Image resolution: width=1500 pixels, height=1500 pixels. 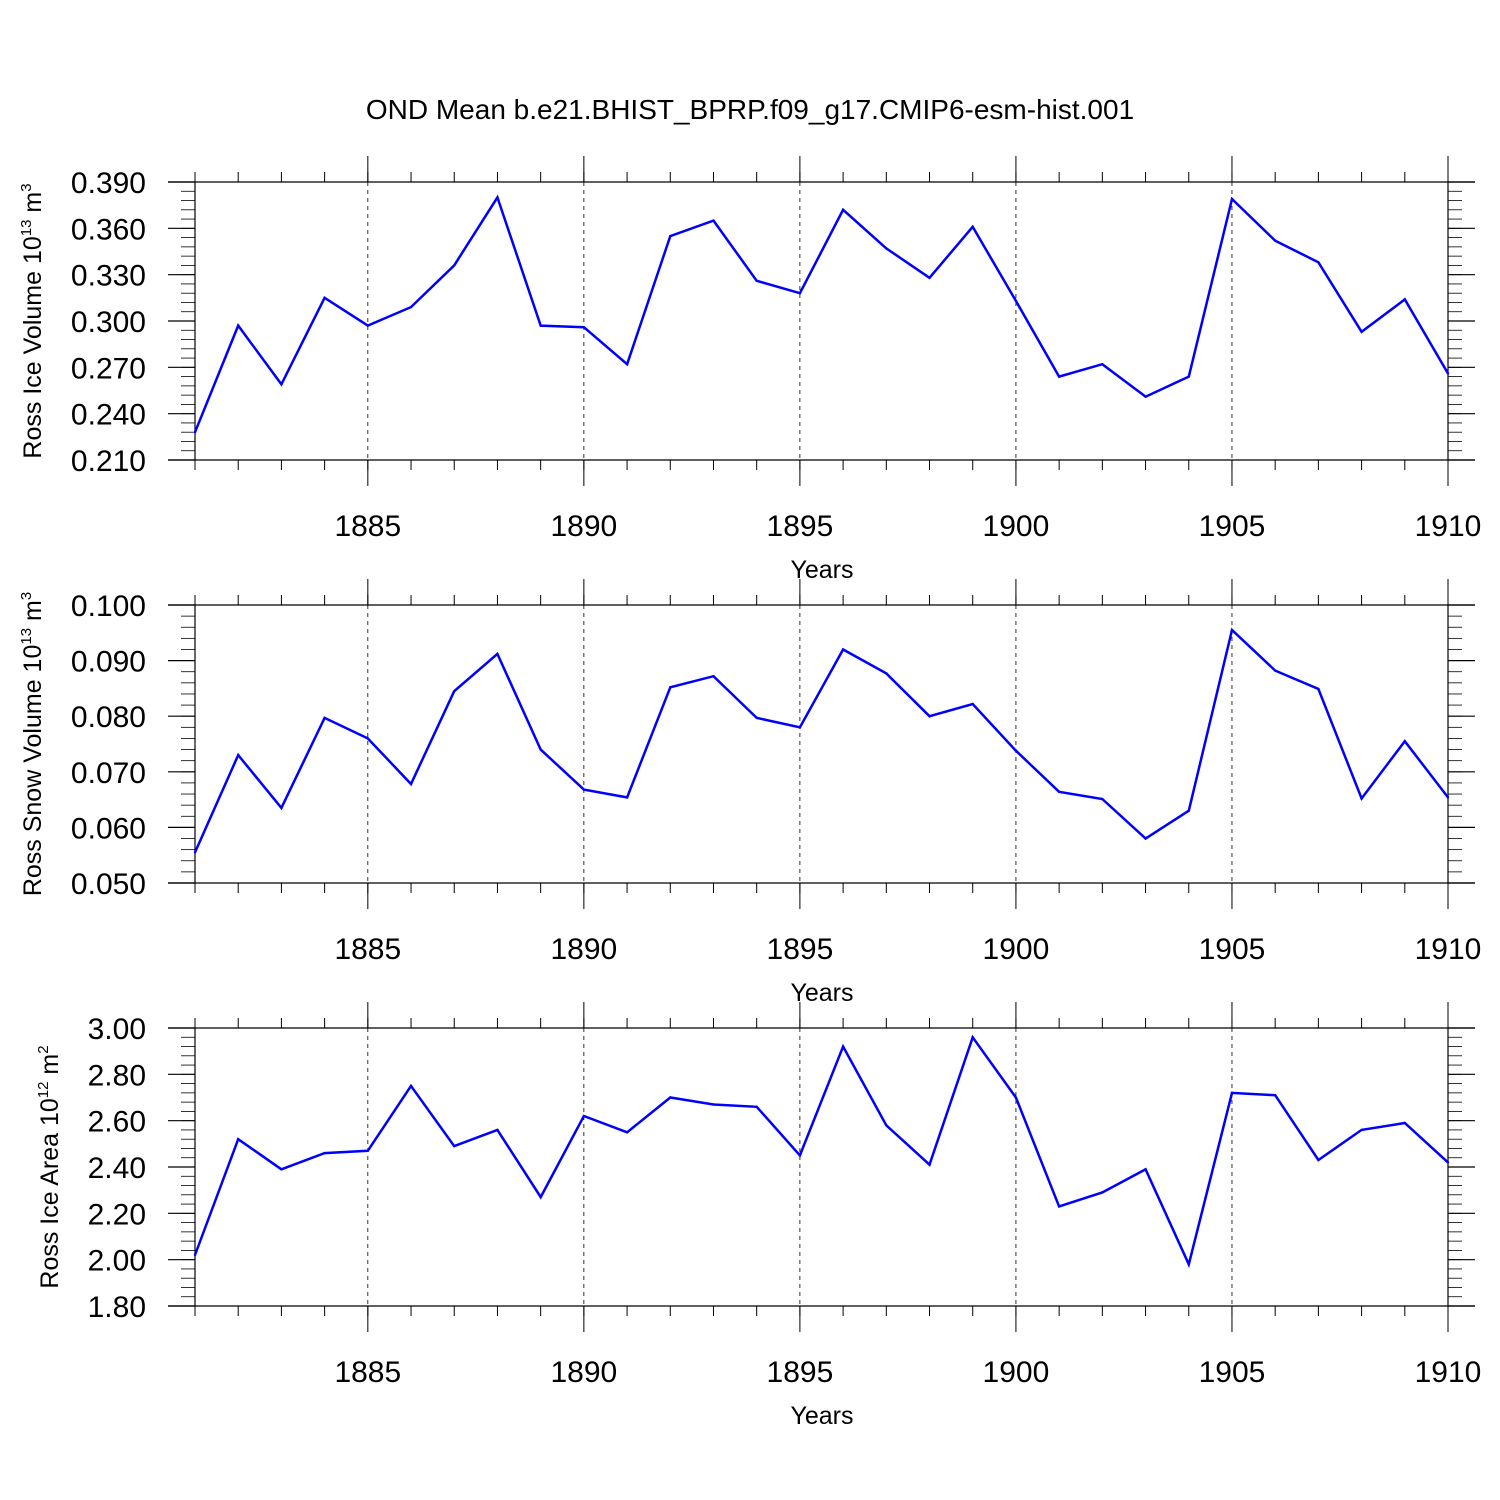 What do you see at coordinates (26, 636) in the screenshot?
I see `y-axis-label-exponent: 13` at bounding box center [26, 636].